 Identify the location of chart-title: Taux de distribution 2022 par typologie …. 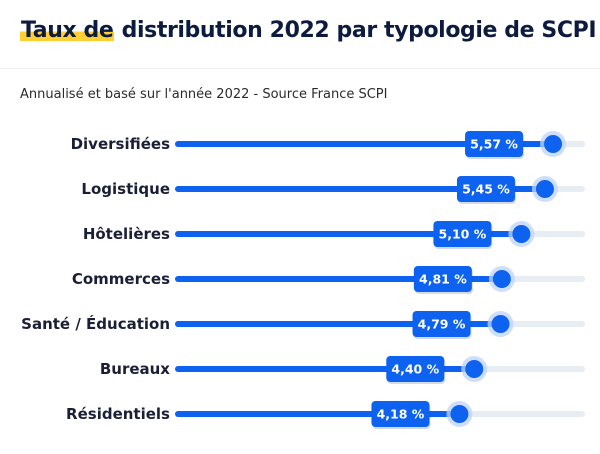
(308, 30).